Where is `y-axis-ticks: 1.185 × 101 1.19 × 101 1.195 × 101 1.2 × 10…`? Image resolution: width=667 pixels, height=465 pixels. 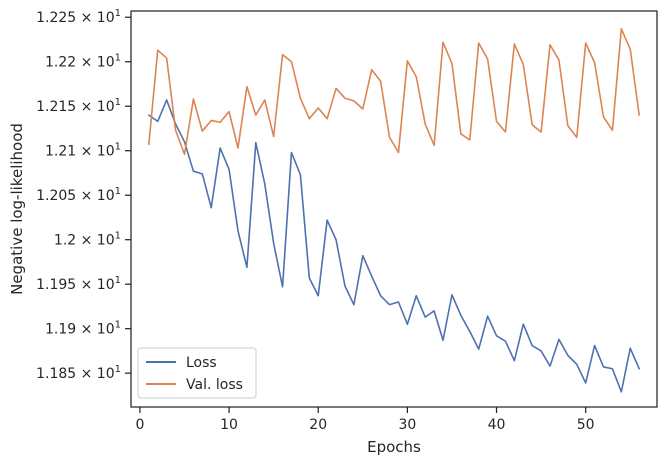 y-axis-ticks: 1.185 × 101 1.19 × 101 1.195 × 101 1.2 × 10… is located at coordinates (83, 195).